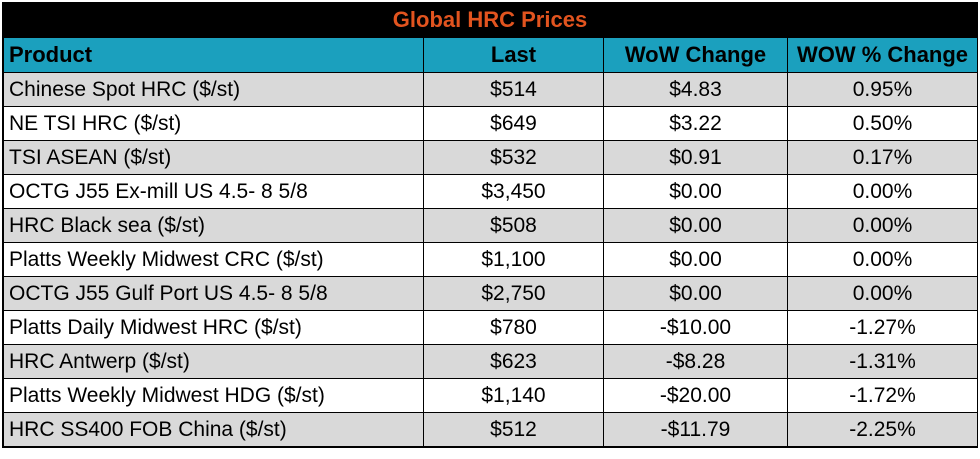  I want to click on wow-pct-change-cell: -2.25%, so click(882, 429).